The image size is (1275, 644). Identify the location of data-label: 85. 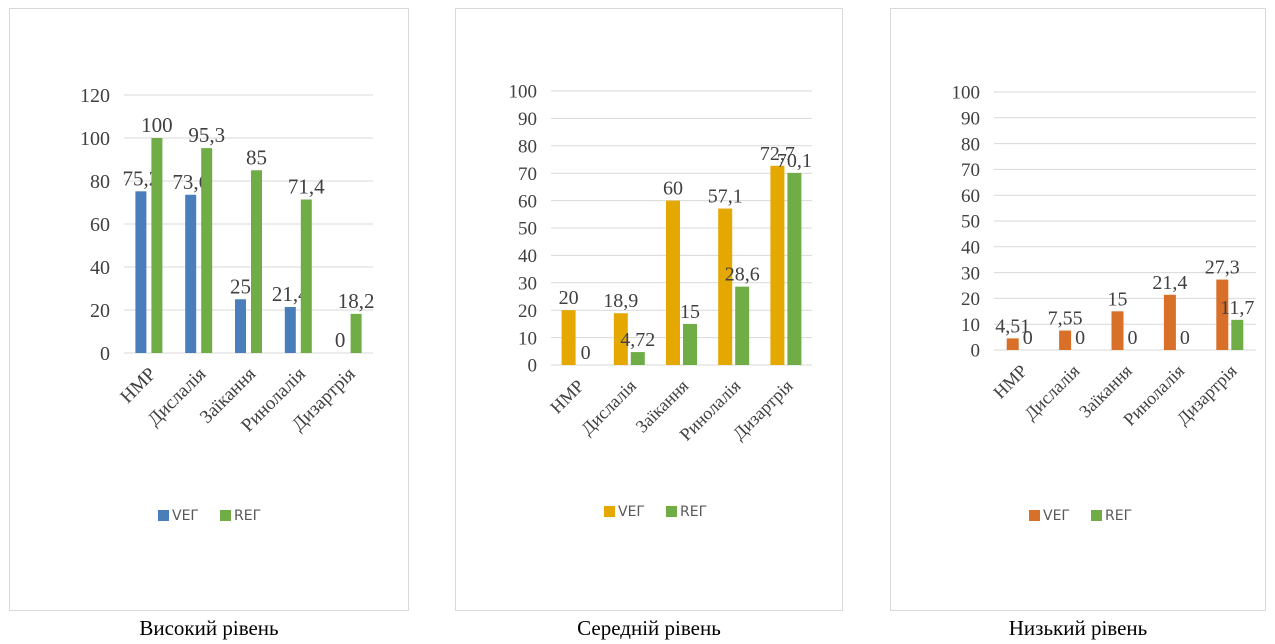
(256, 157).